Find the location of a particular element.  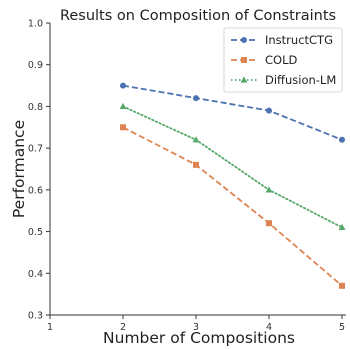

legend-label: COLD is located at coordinates (281, 60).